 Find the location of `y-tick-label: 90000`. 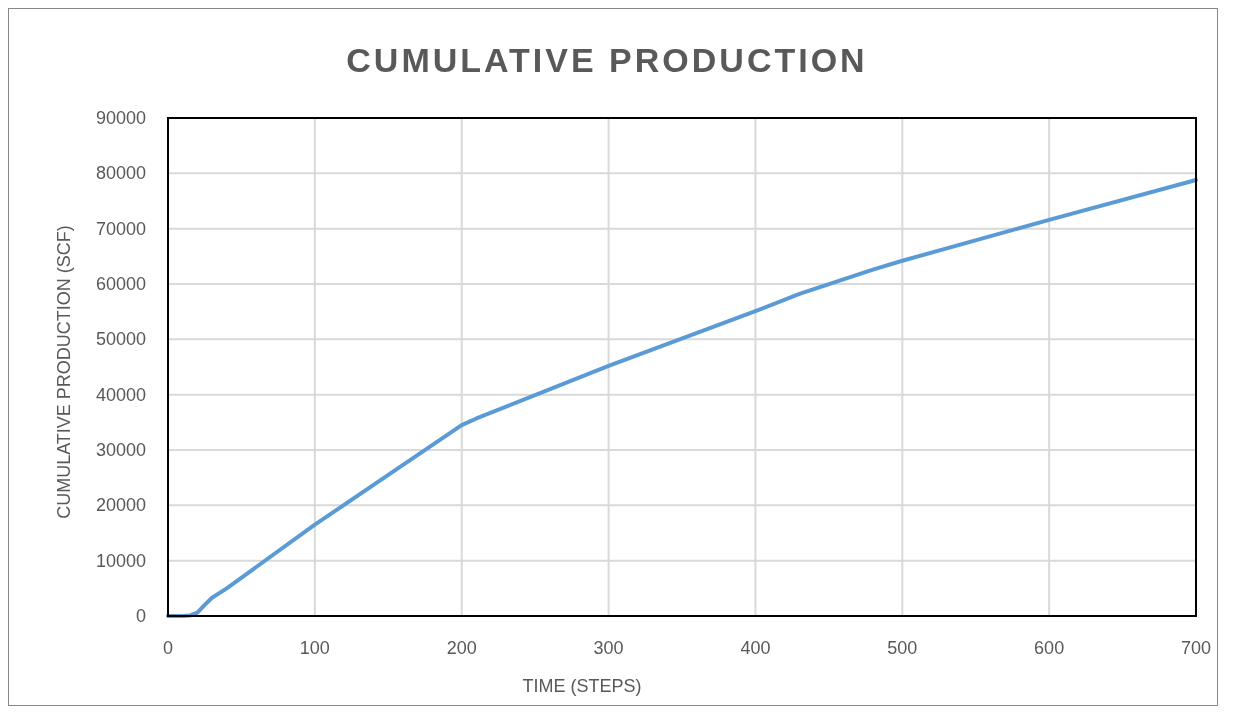

y-tick-label: 90000 is located at coordinates (120, 118).